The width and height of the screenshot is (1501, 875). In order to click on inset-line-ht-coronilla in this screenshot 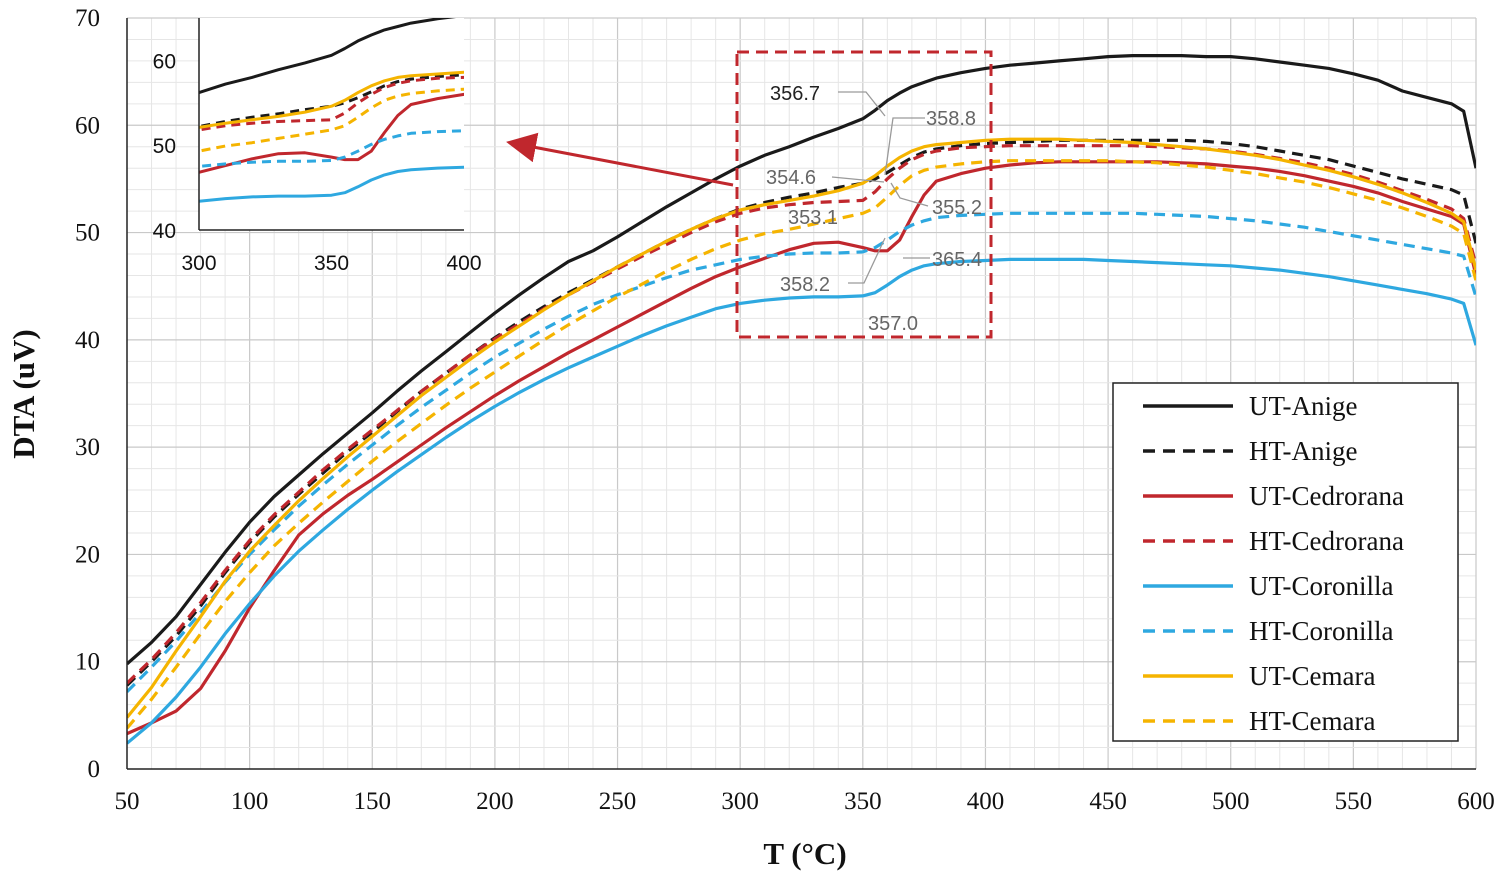, I will do `click(331, 148)`.